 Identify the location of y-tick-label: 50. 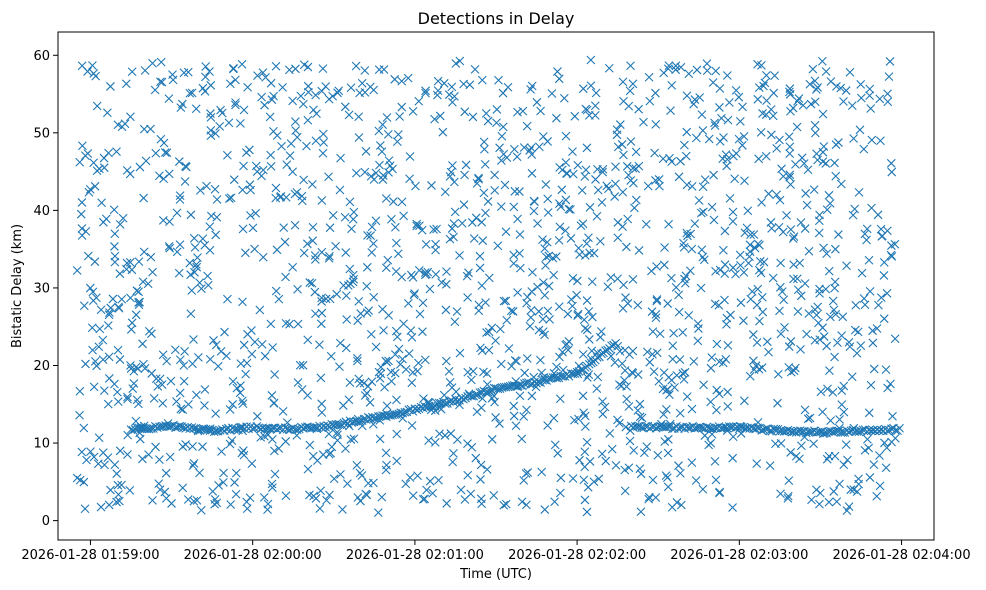
(41, 133).